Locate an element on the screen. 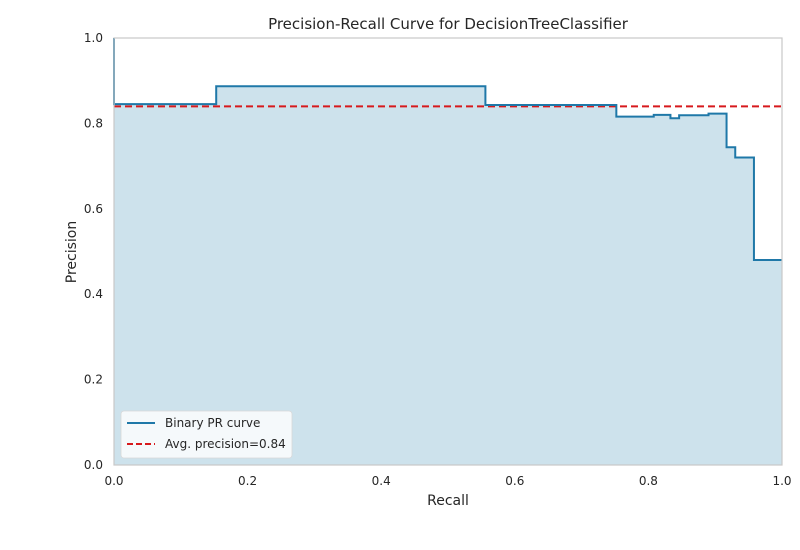 This screenshot has height=550, width=800. legend: Binary PR curve Avg. precision=0.84 is located at coordinates (206, 434).